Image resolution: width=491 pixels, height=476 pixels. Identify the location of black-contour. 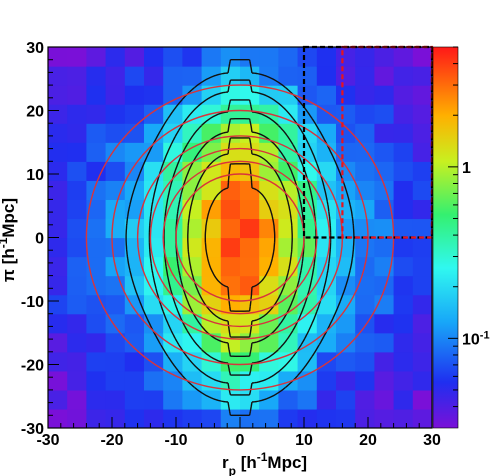
(240, 237).